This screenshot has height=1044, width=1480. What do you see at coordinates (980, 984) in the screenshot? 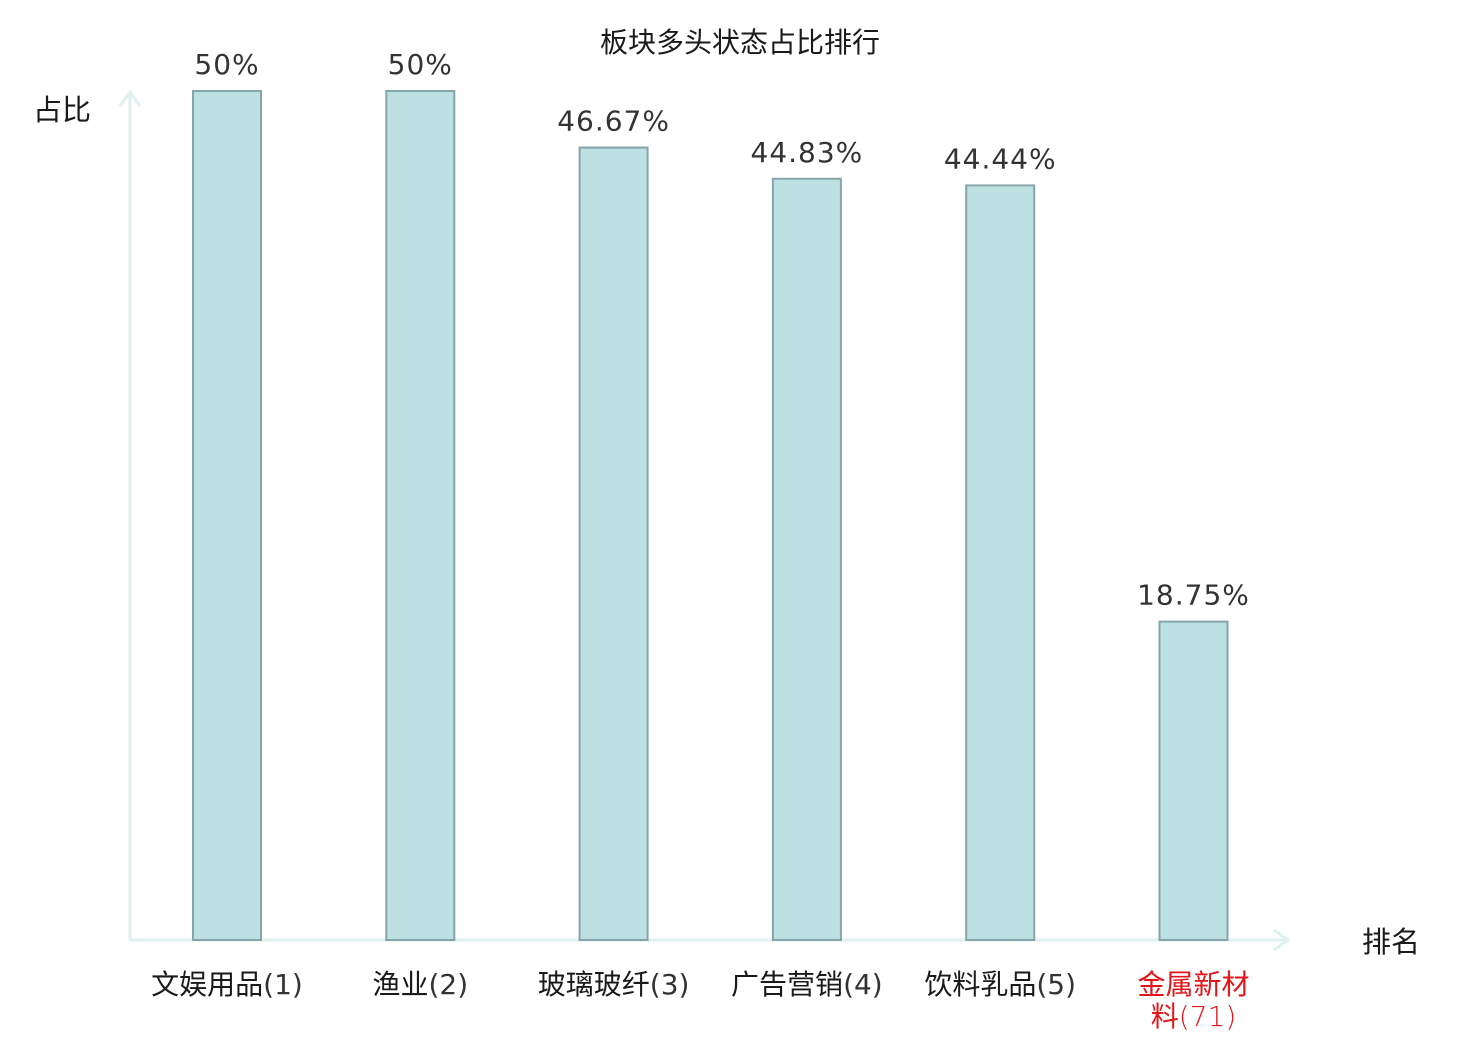
I see `category-name-5: 饮料乳品` at bounding box center [980, 984].